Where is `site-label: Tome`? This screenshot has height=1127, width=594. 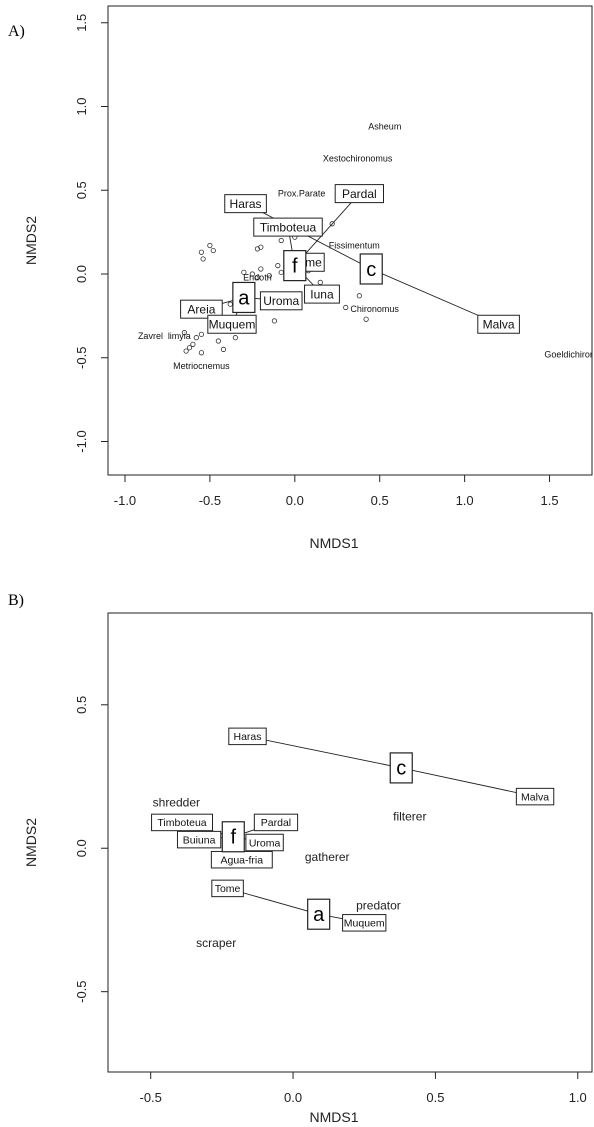 site-label: Tome is located at coordinates (227, 888).